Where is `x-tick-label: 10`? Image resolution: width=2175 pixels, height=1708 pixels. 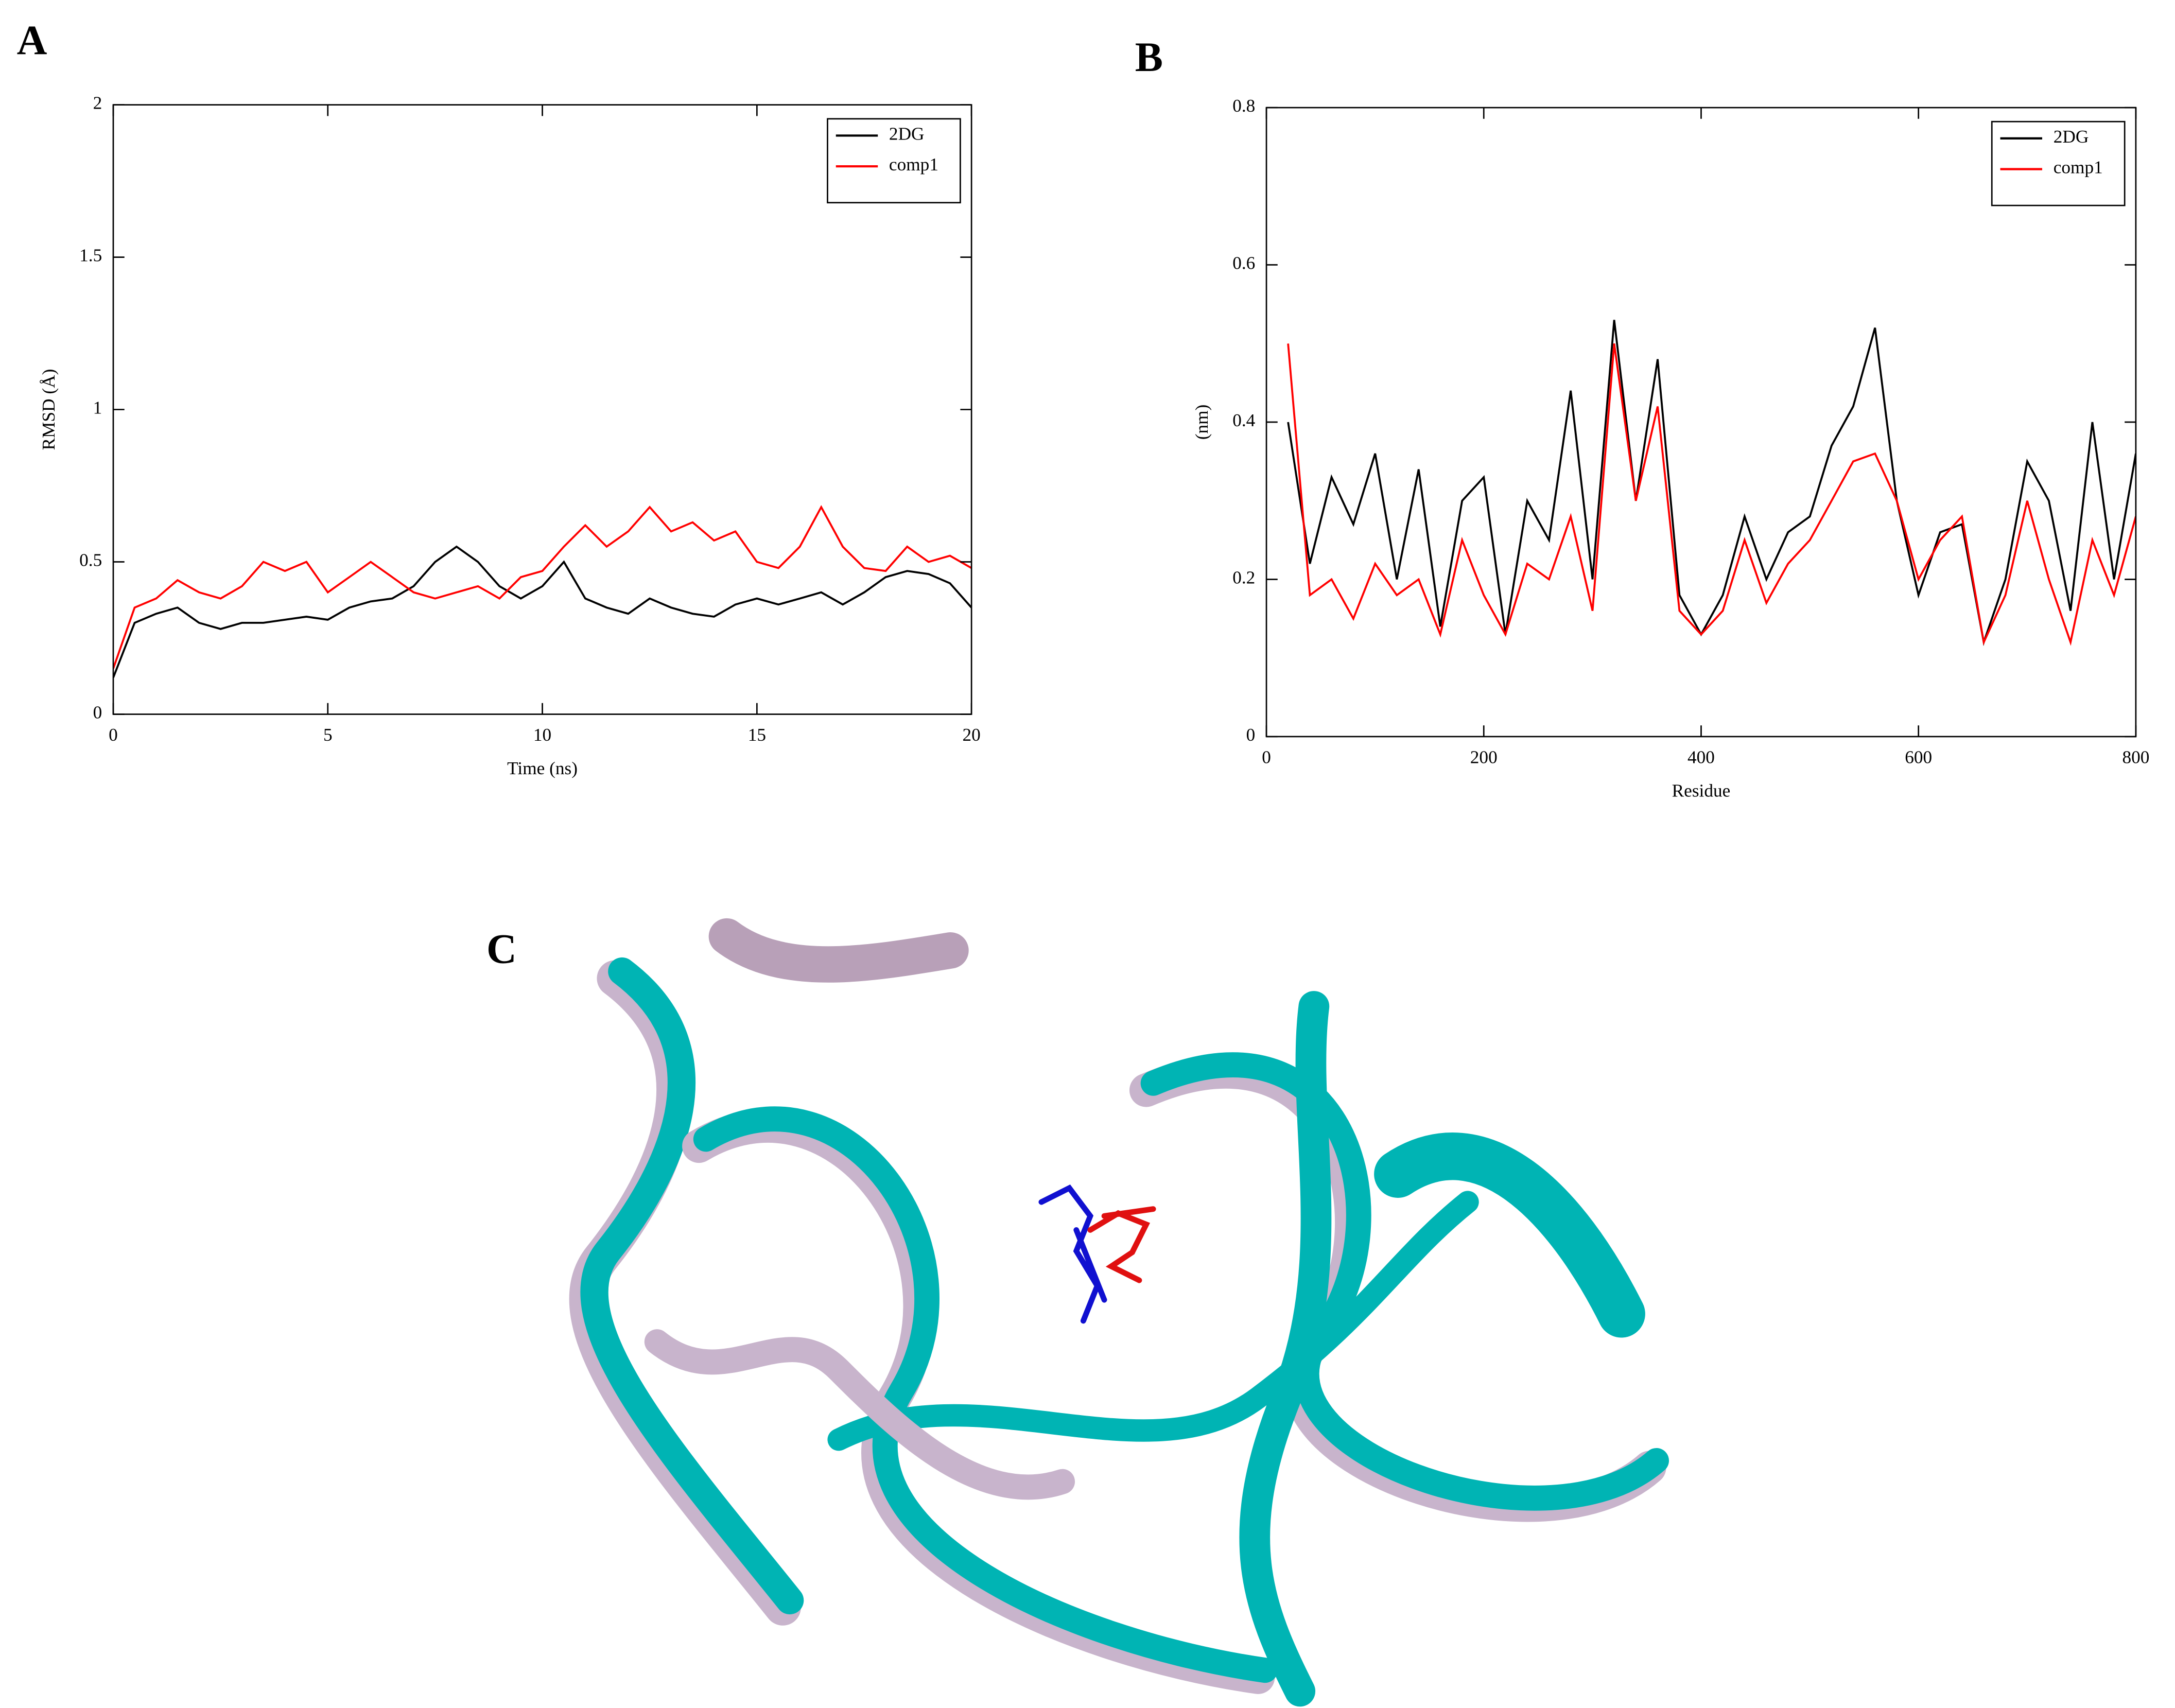
x-tick-label: 10 is located at coordinates (542, 735).